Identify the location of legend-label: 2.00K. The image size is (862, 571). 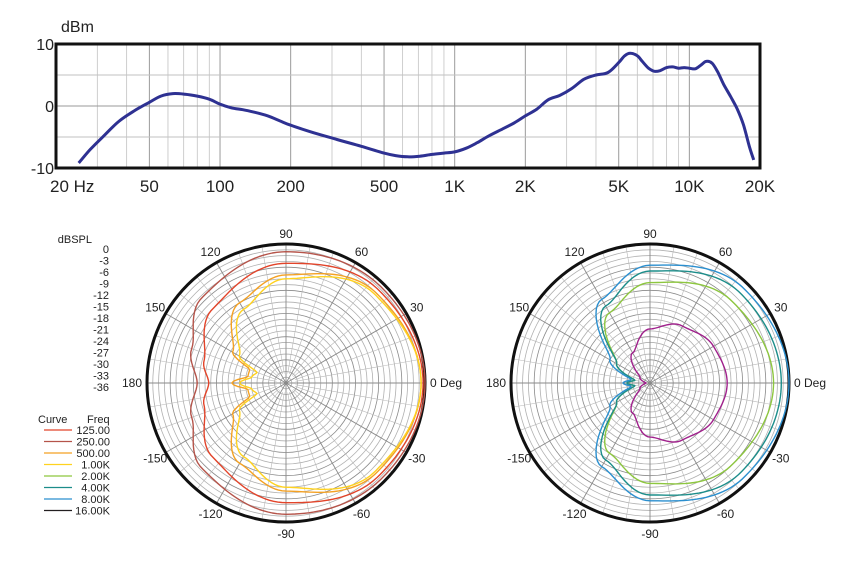
(95, 477).